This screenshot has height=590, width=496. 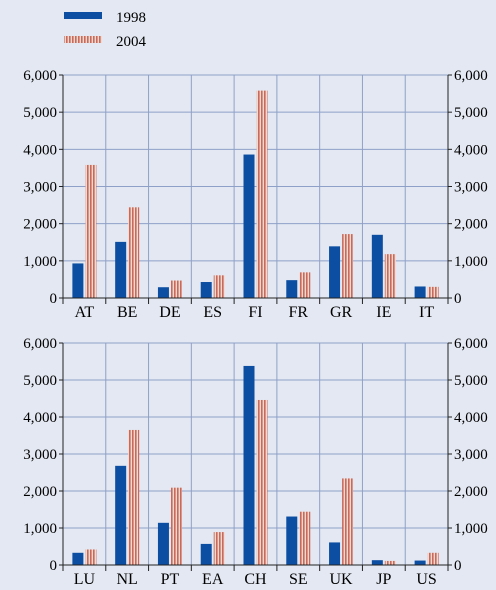 What do you see at coordinates (390, 562) in the screenshot?
I see `bar-2004-JP` at bounding box center [390, 562].